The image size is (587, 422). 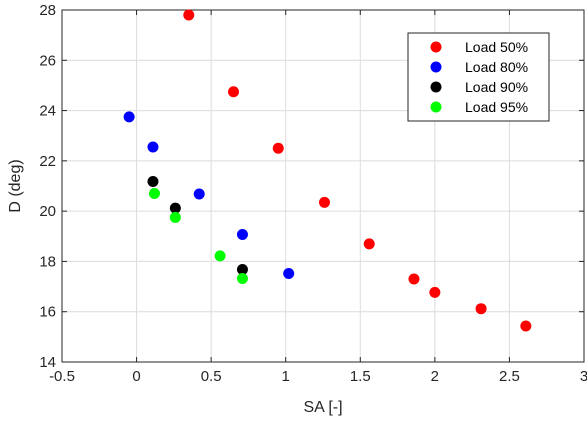 What do you see at coordinates (136, 376) in the screenshot?
I see `x-tick-label: 0` at bounding box center [136, 376].